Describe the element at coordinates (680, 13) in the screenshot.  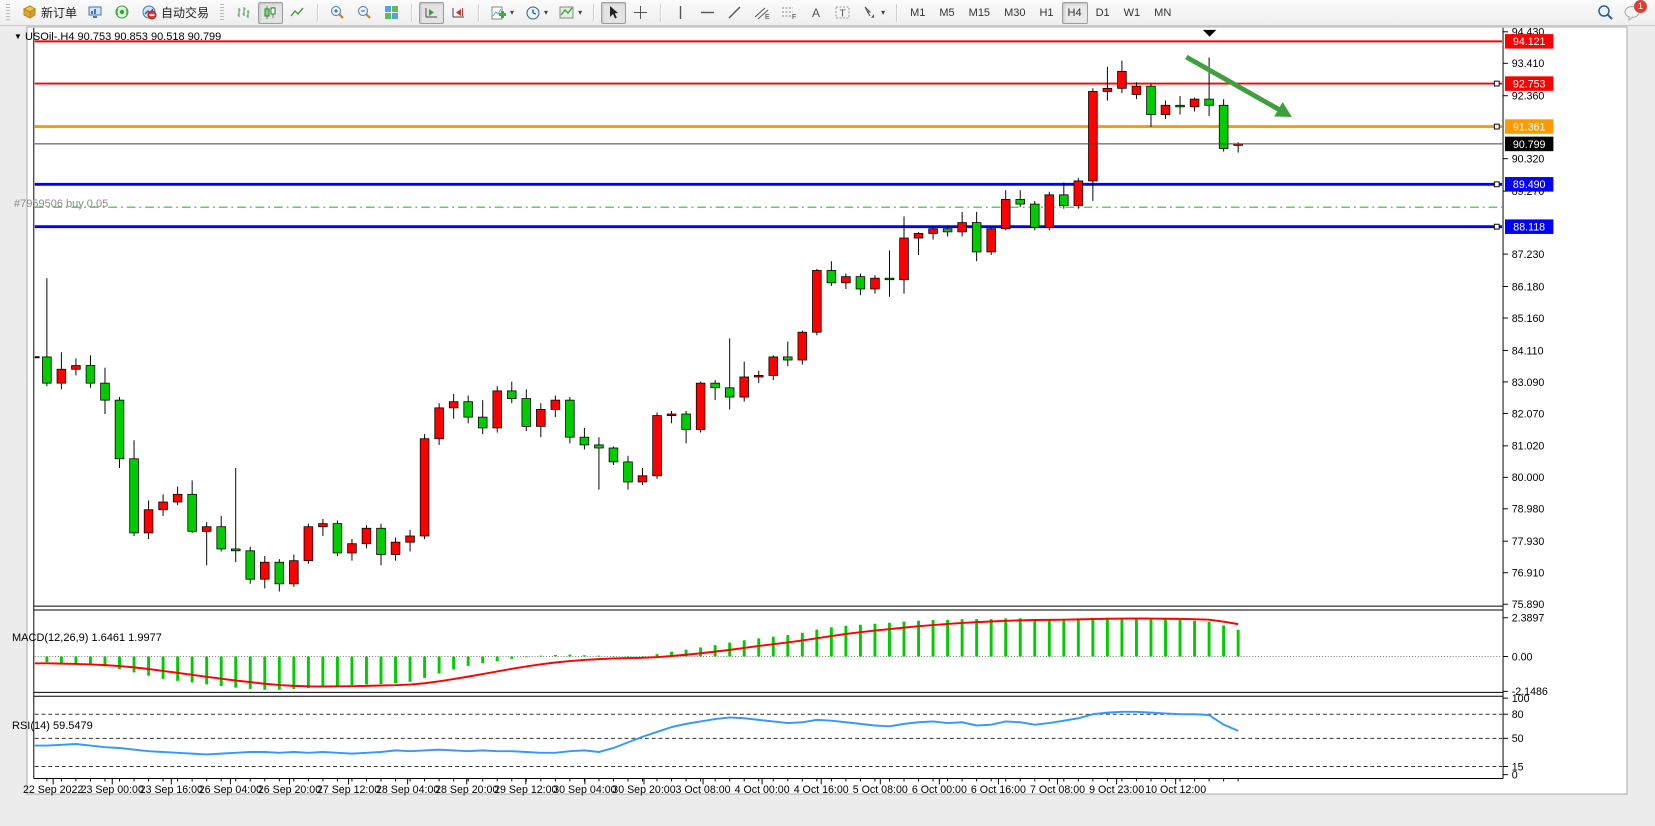
I see `vertical-line-button` at that location.